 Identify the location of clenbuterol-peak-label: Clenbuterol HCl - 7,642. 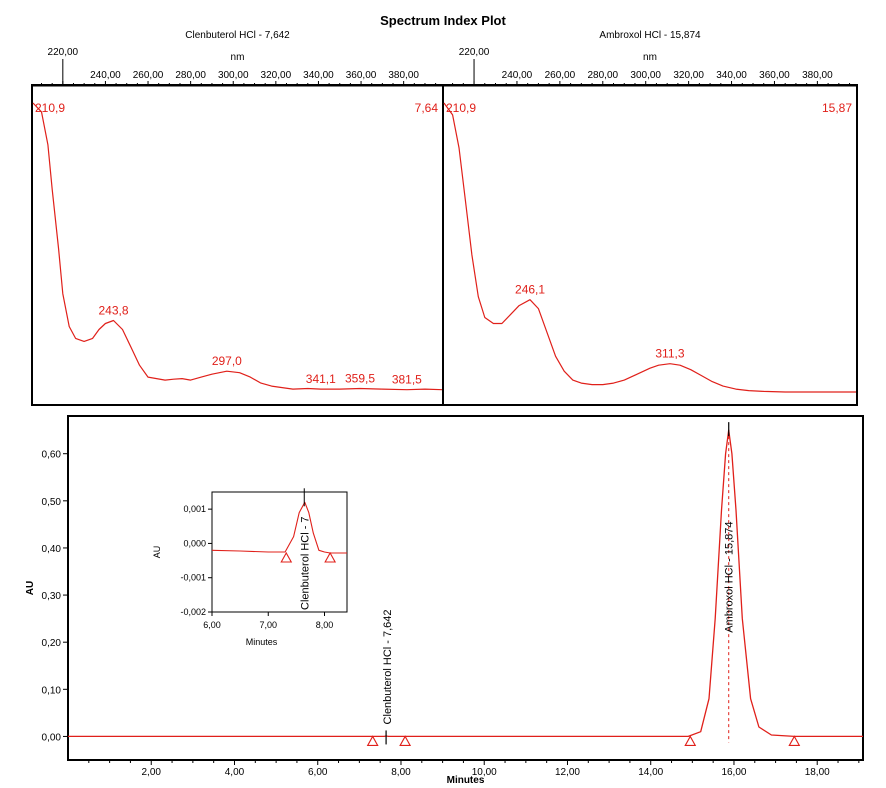
(388, 666).